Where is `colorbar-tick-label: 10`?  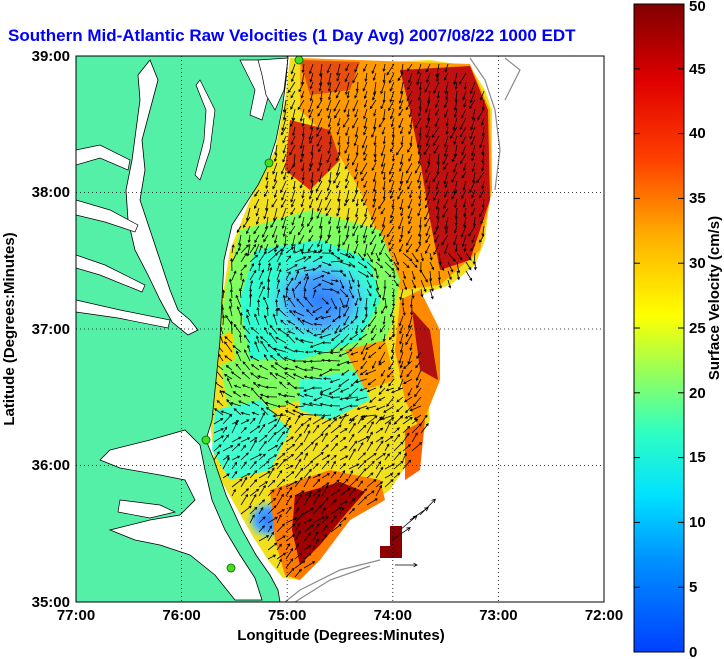
colorbar-tick-label: 10 is located at coordinates (697, 522).